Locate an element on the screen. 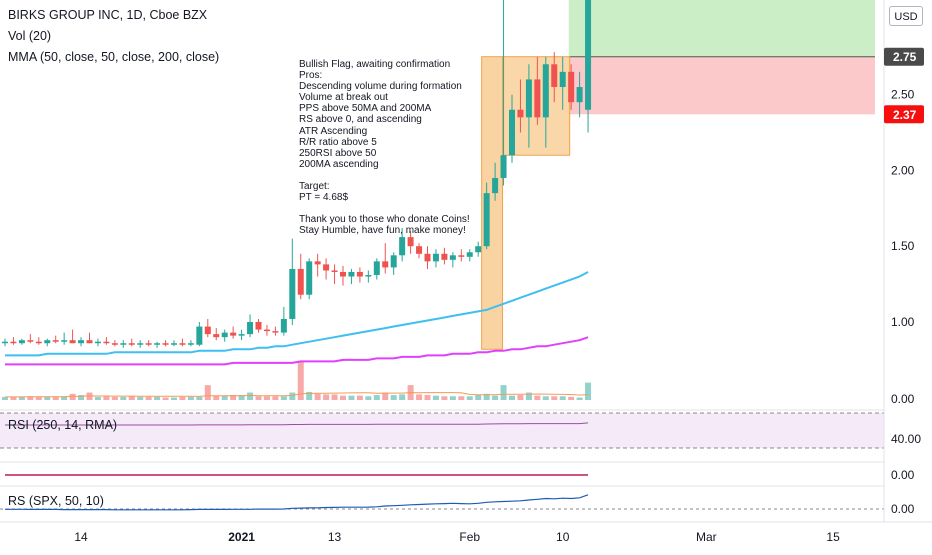  mma-legend: MMA (50, close, 50, close, 200, close) is located at coordinates (114, 57).